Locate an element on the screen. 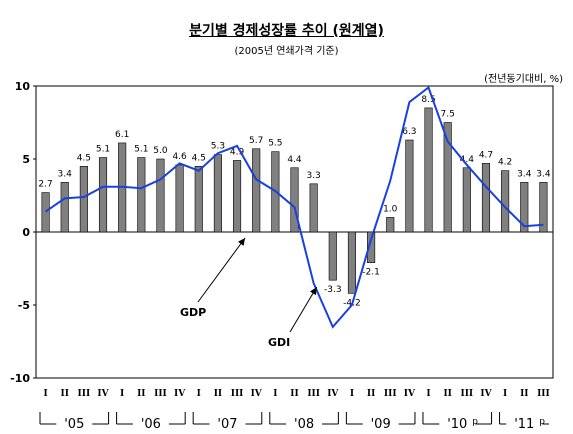  bar-value-label: 2.7 is located at coordinates (45, 185).